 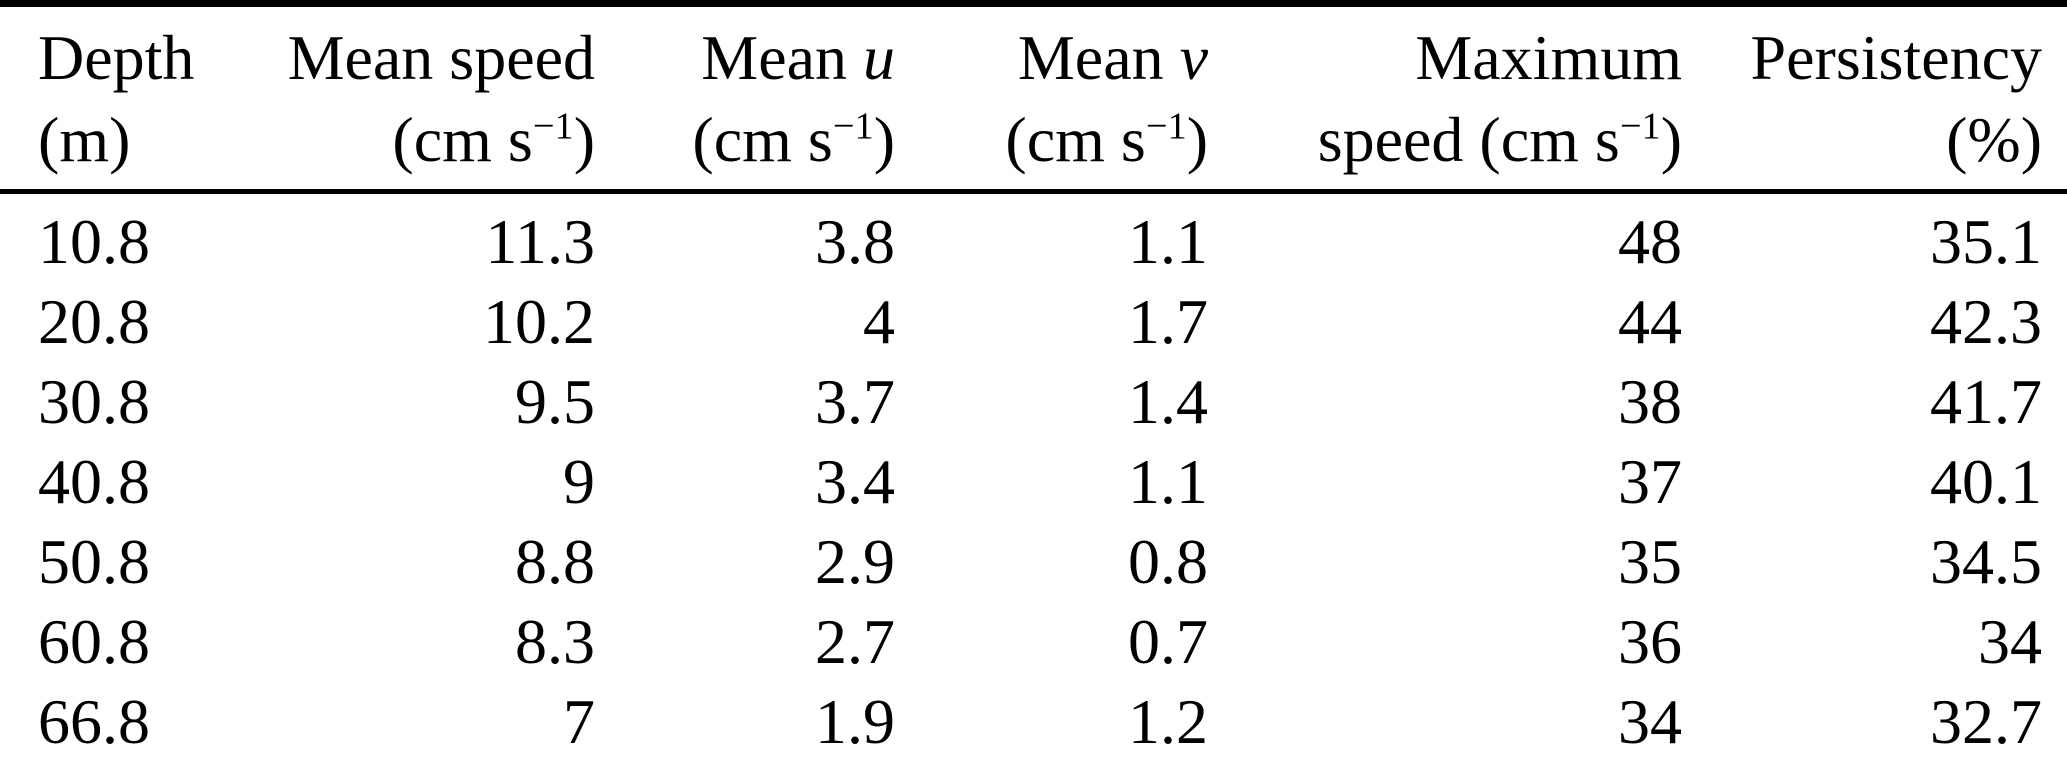 I want to click on cell-persistency: 35.1, so click(x=1986, y=241).